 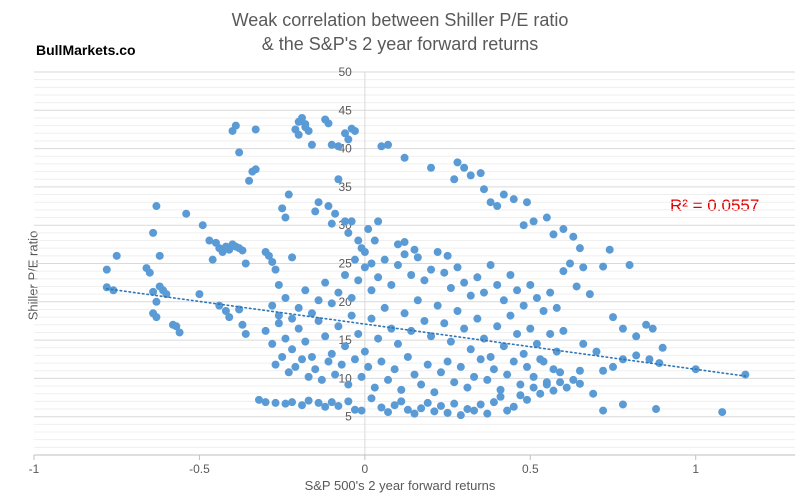 I want to click on chart-title-line-2: & the S&P's 2 year forward returns, so click(x=400, y=44).